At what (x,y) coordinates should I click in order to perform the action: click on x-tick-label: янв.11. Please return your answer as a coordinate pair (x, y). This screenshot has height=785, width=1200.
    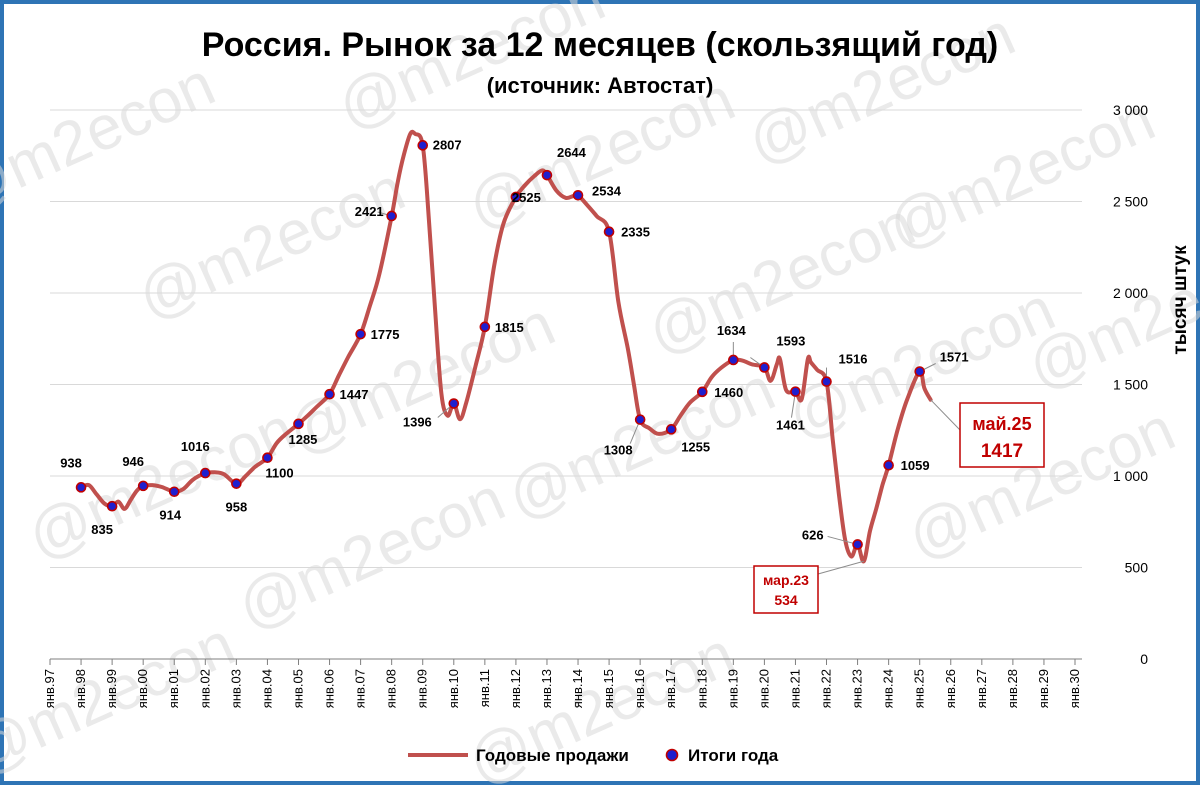
    Looking at the image, I should click on (484, 688).